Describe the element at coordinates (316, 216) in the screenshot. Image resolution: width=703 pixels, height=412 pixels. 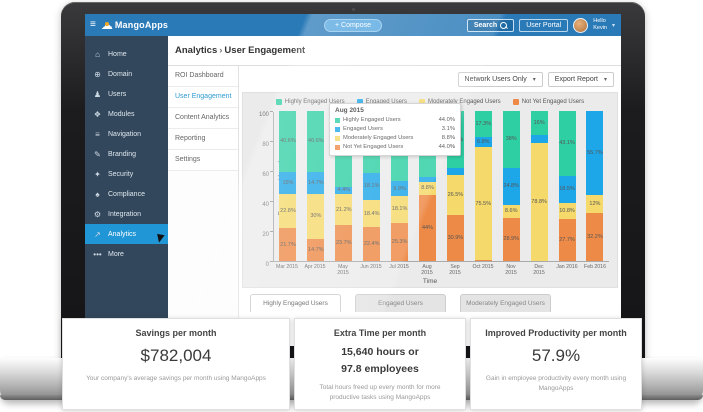
I see `segment-moderately-engaged-users: 30%` at that location.